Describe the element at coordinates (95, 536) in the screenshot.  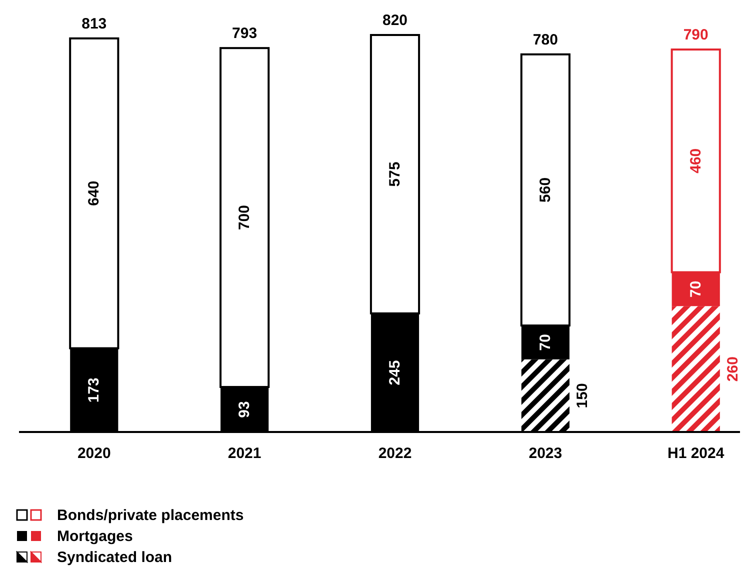
I see `legend-label: Mortgages` at that location.